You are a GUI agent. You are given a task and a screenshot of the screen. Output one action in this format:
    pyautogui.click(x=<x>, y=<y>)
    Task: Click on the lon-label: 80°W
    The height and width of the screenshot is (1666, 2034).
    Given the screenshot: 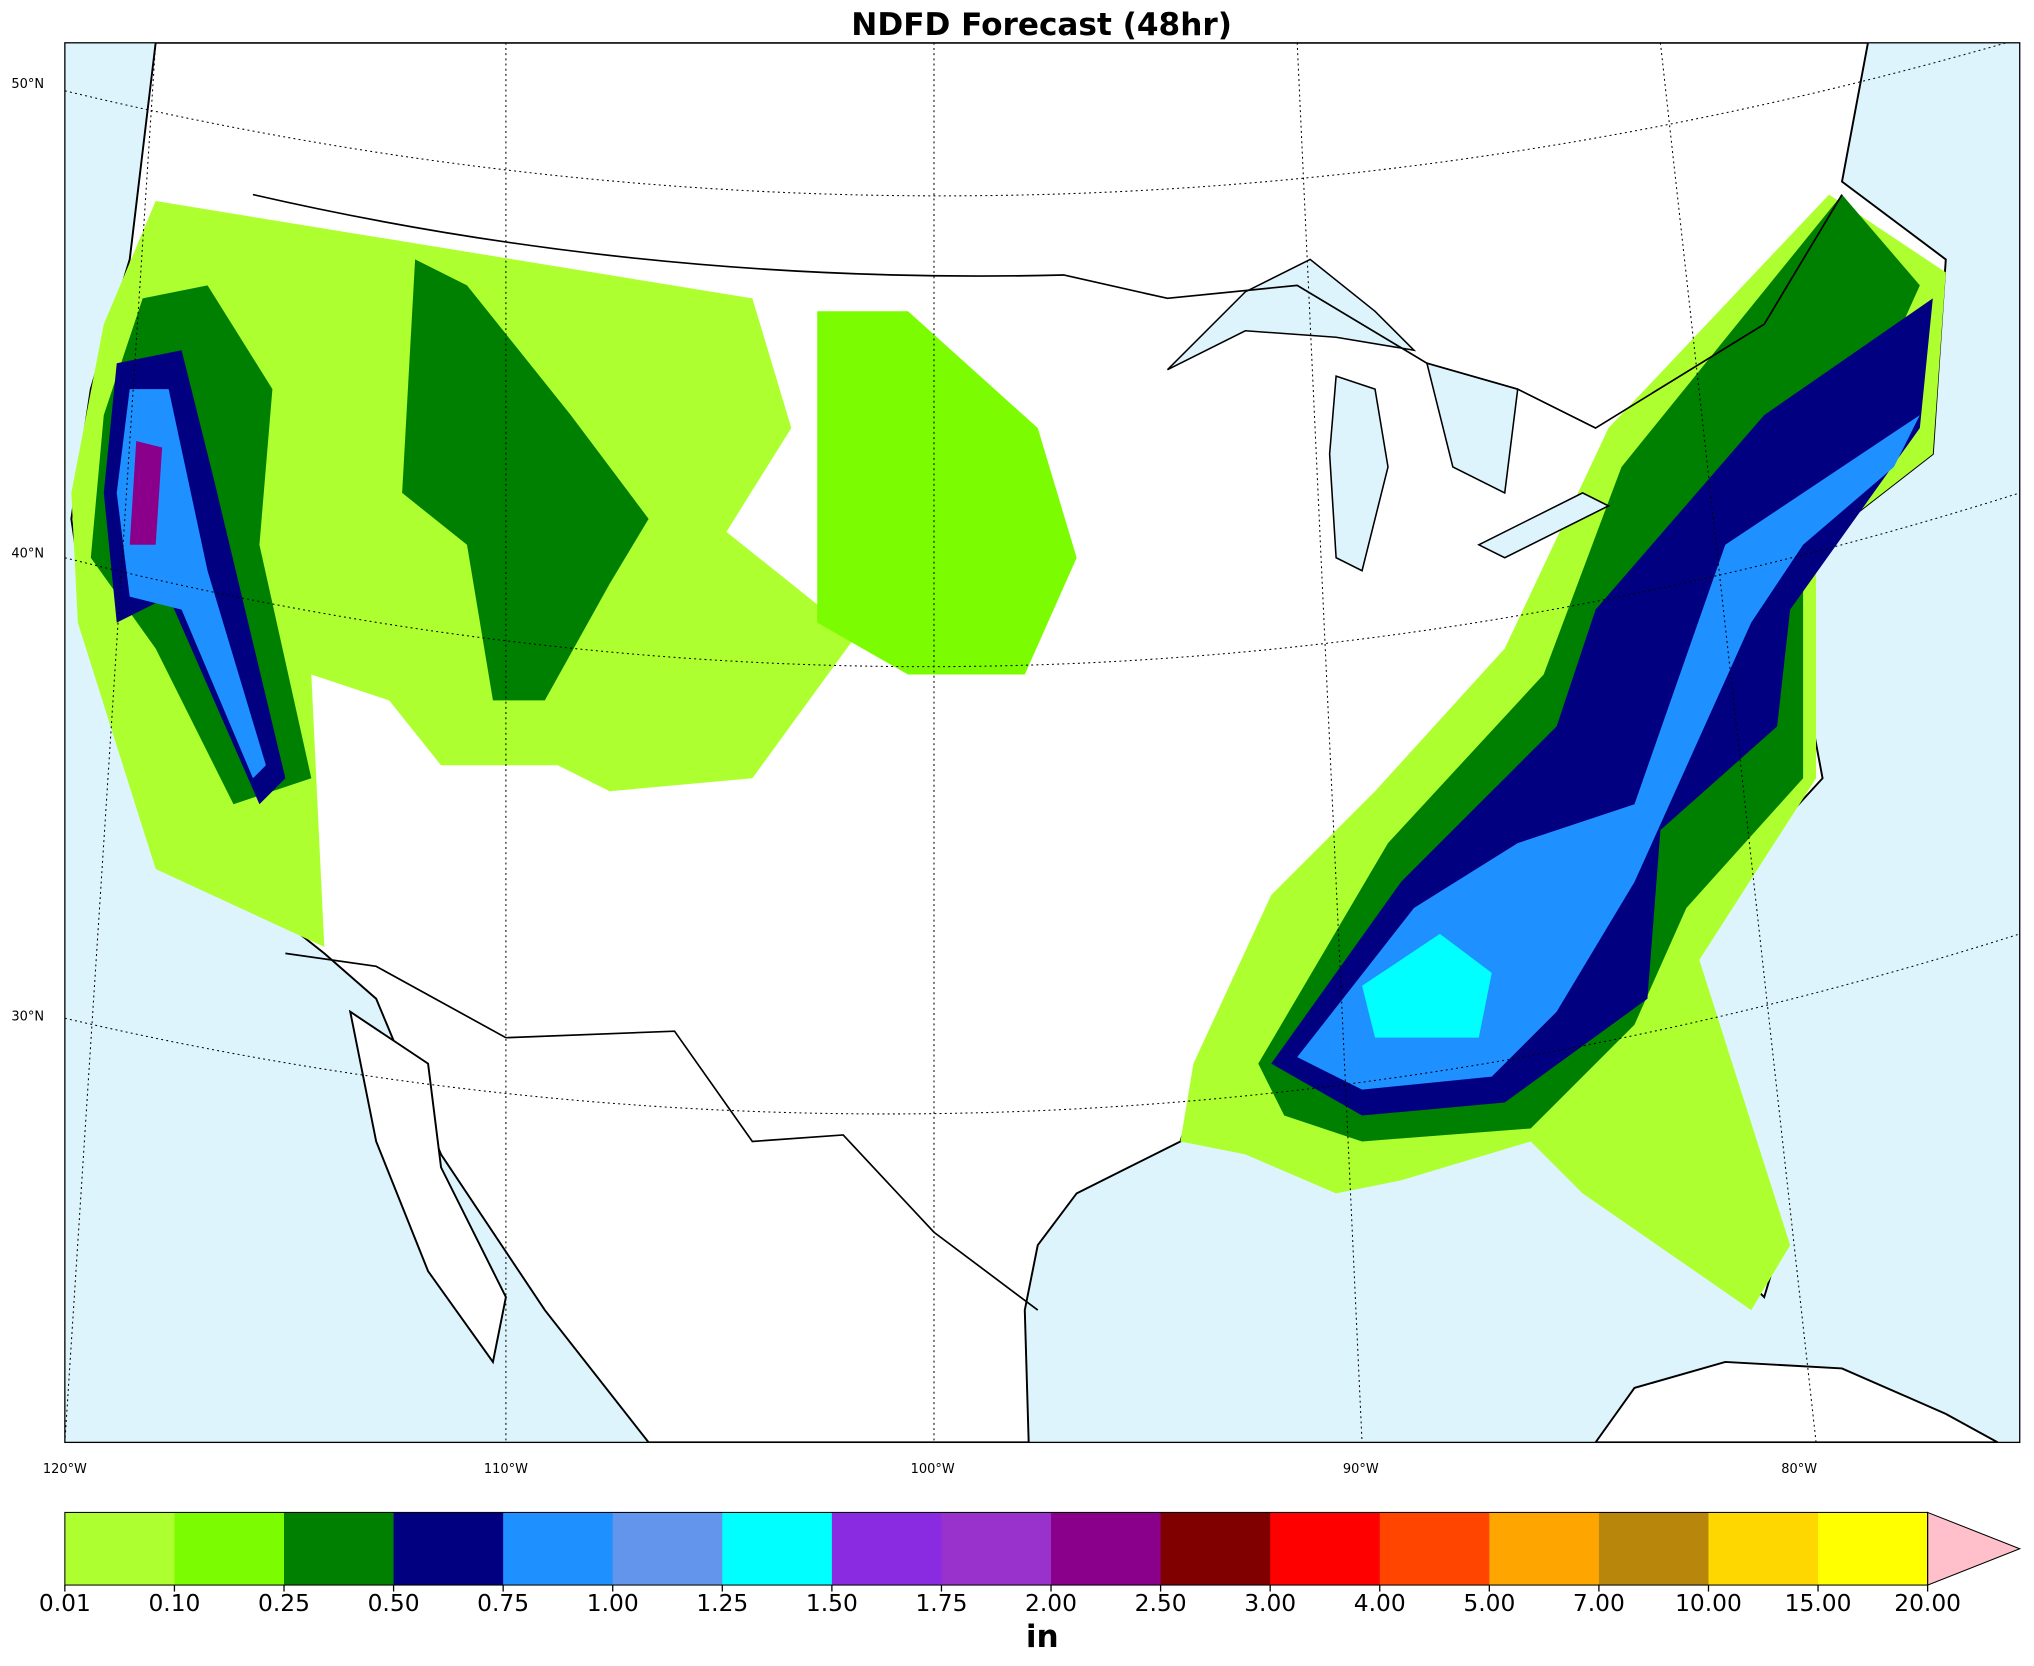 What is the action you would take?
    pyautogui.click(x=1799, y=1469)
    